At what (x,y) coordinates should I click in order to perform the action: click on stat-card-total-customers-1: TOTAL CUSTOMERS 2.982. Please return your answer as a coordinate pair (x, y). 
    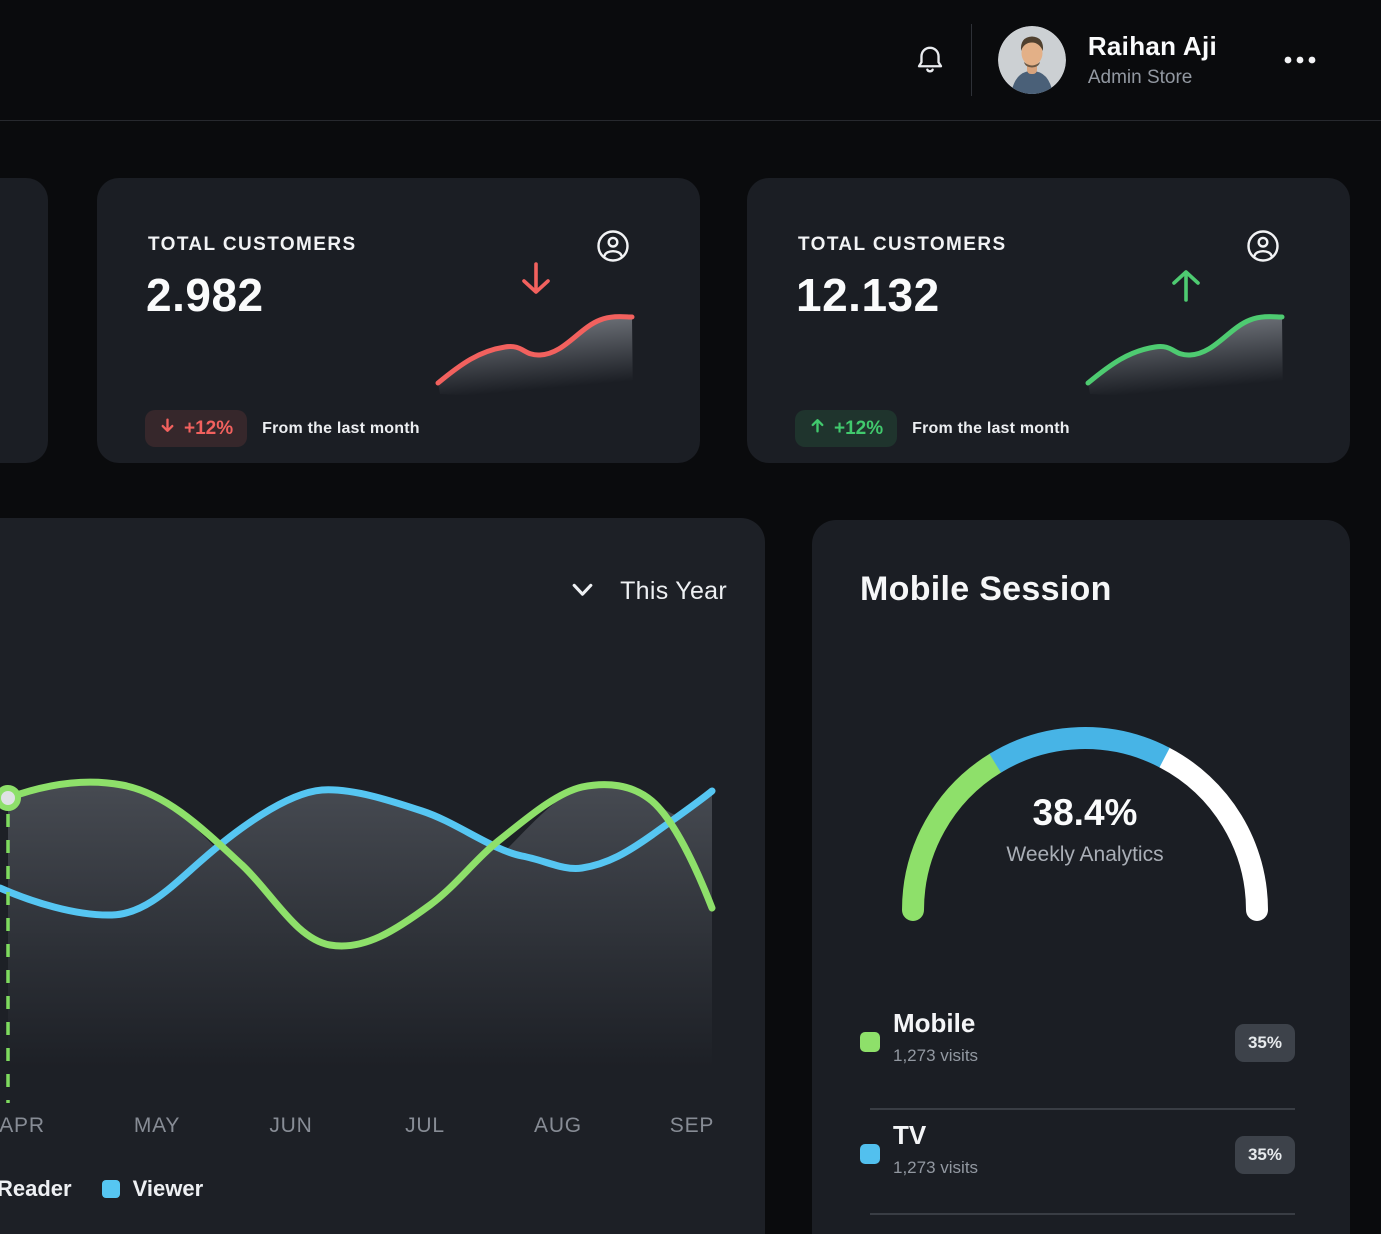
    Looking at the image, I should click on (398, 320).